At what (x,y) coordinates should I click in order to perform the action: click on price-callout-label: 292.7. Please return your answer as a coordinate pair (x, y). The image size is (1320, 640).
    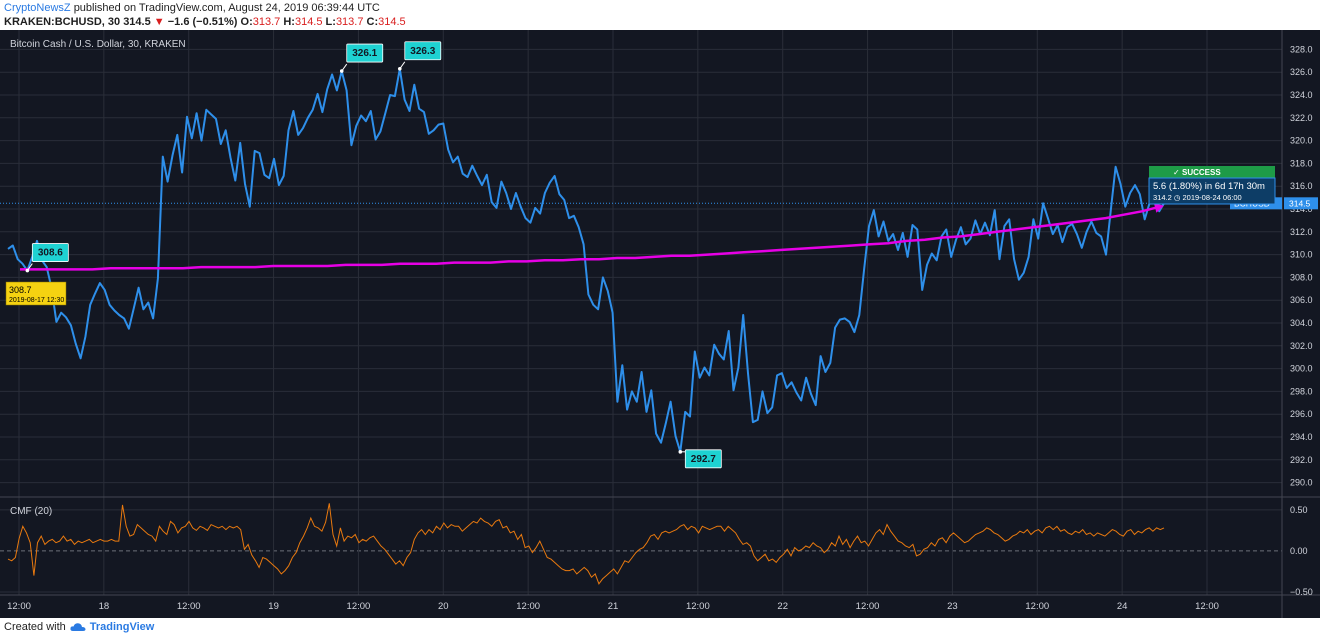
    Looking at the image, I should click on (703, 459).